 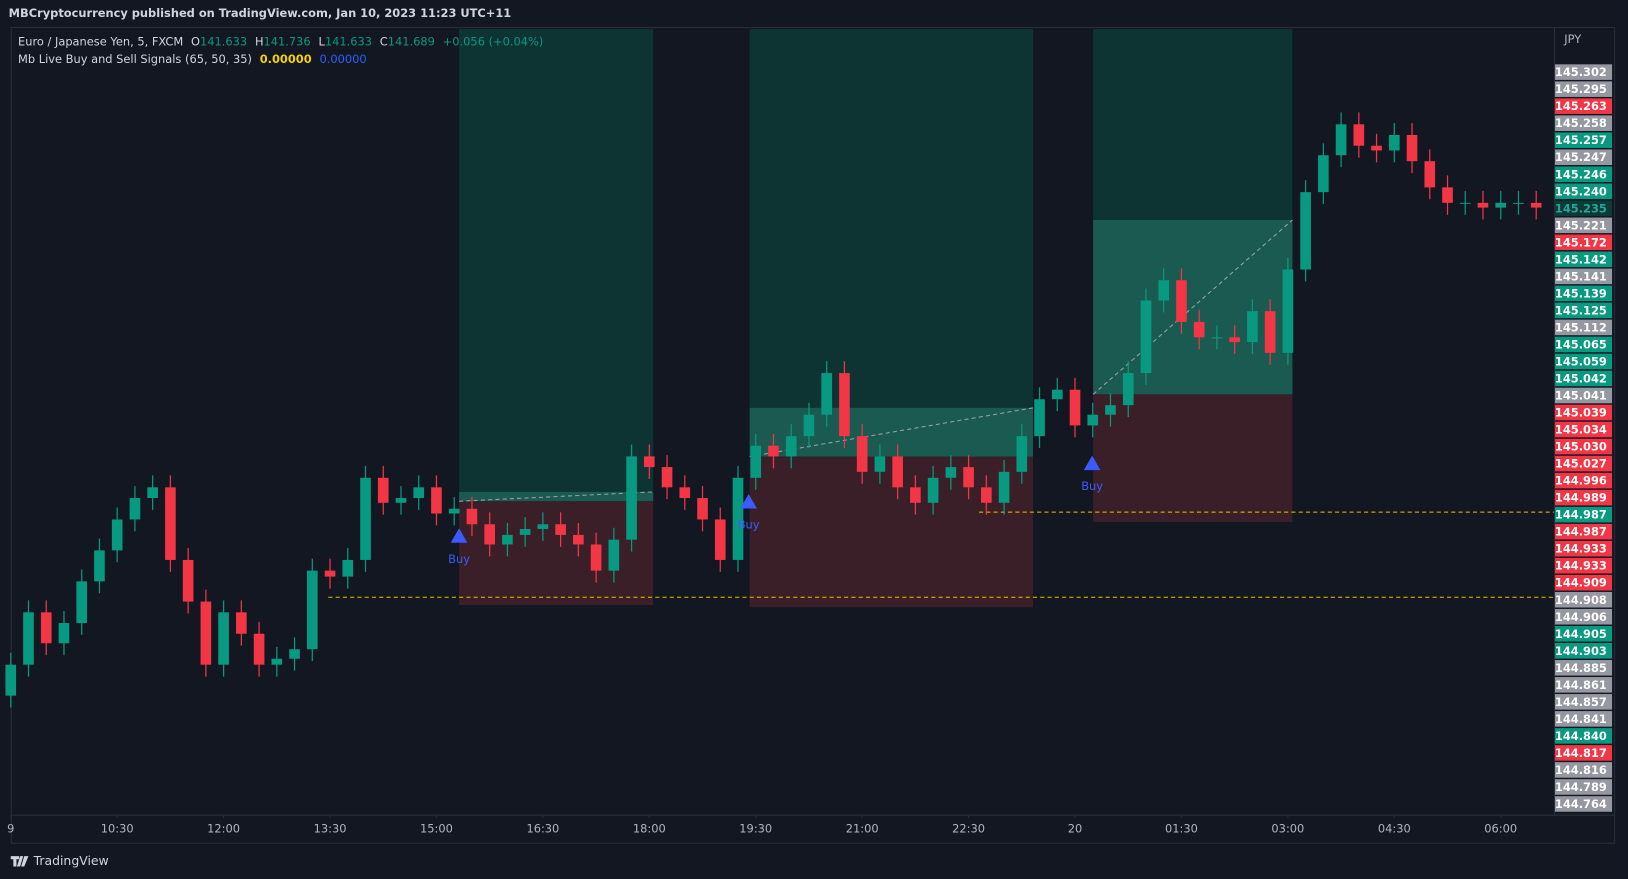 What do you see at coordinates (321, 41) in the screenshot?
I see `ohlc-key: L` at bounding box center [321, 41].